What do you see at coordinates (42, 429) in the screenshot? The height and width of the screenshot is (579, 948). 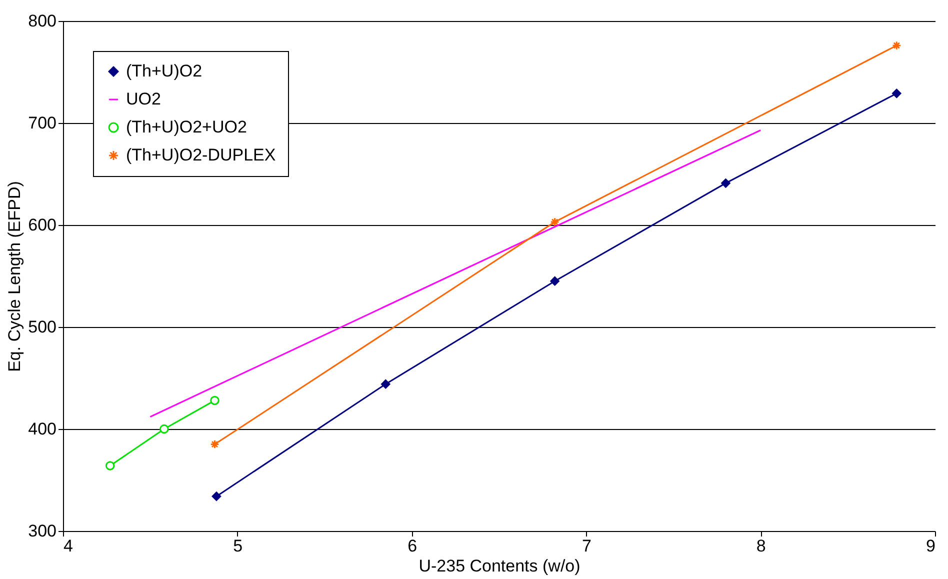 I see `y-tick-label: 400` at bounding box center [42, 429].